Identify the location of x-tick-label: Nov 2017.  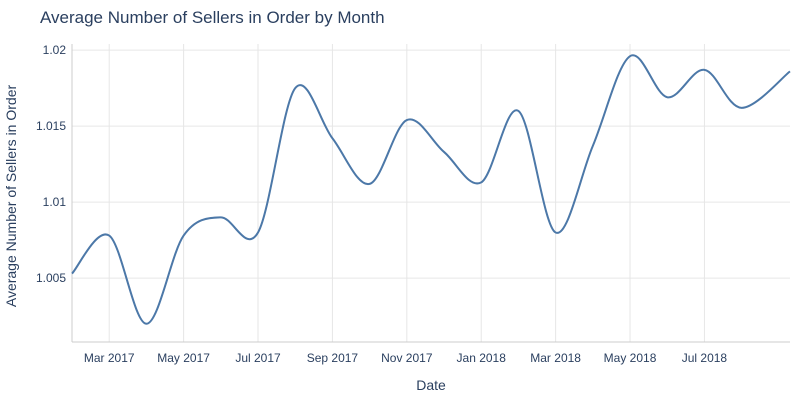
(407, 358).